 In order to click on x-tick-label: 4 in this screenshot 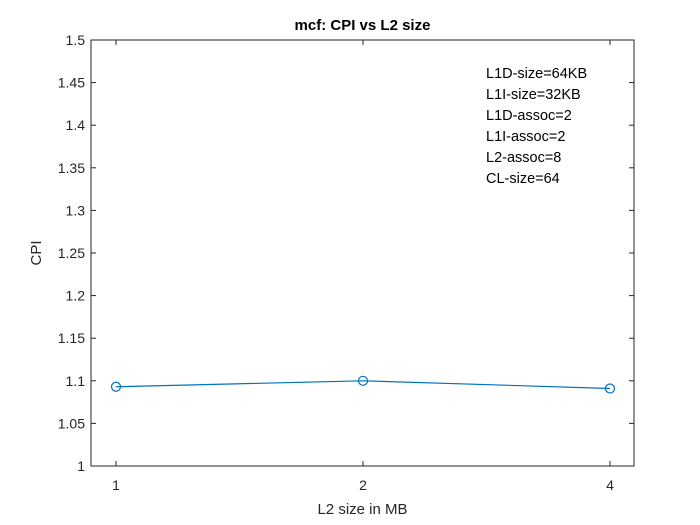, I will do `click(610, 485)`.